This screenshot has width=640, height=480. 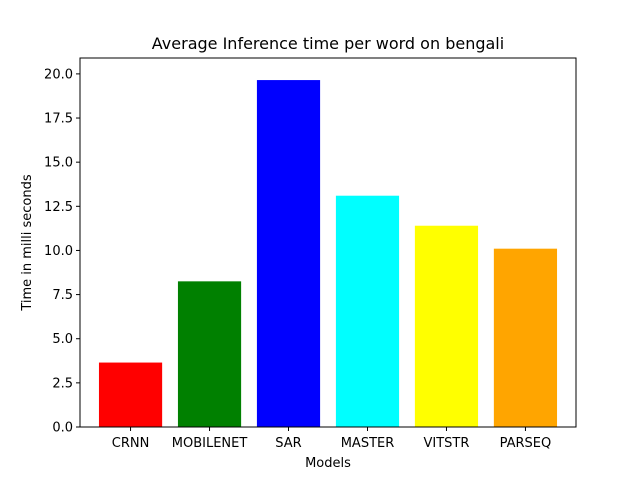 What do you see at coordinates (58, 163) in the screenshot?
I see `y-tick-label: 15.0` at bounding box center [58, 163].